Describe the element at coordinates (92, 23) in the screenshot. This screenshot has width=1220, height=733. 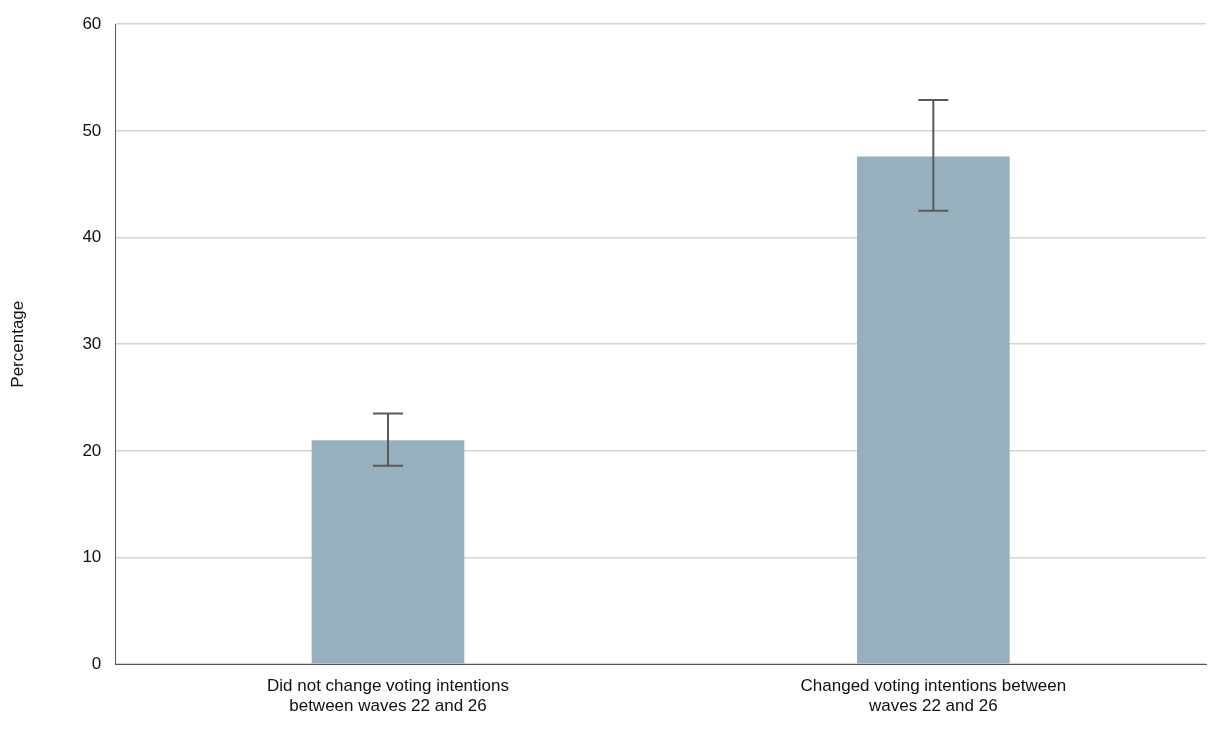
I see `y-tick-label: 60` at that location.